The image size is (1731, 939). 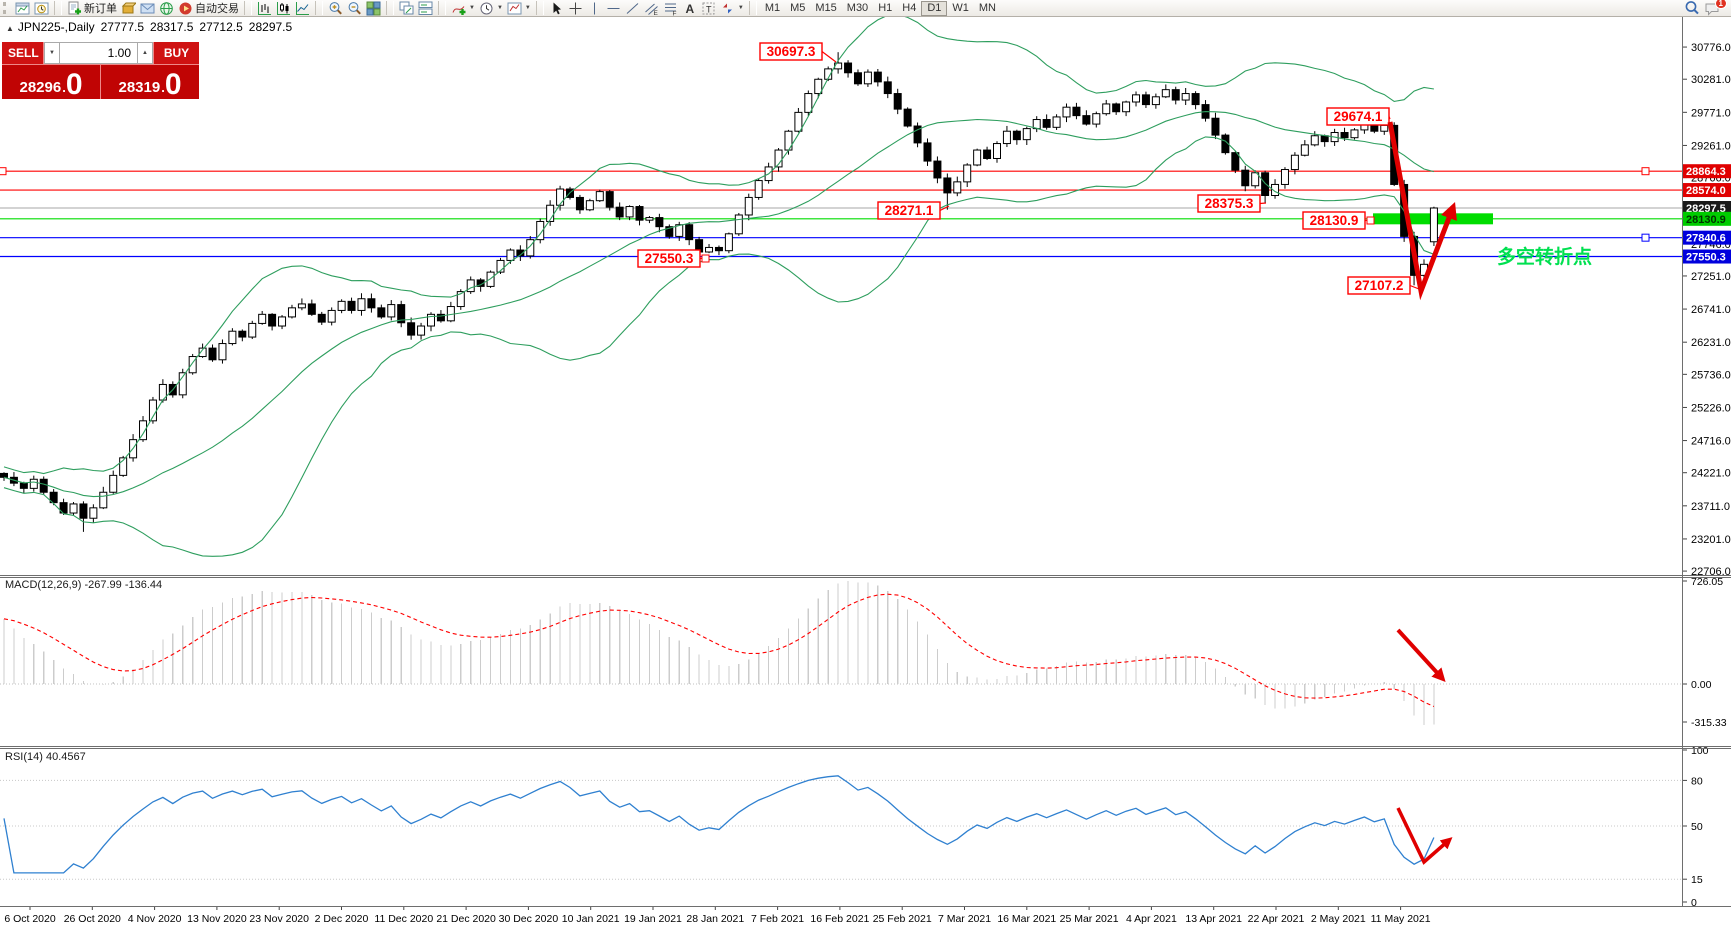 What do you see at coordinates (1711, 48) in the screenshot?
I see `svg-text: 30776.0` at bounding box center [1711, 48].